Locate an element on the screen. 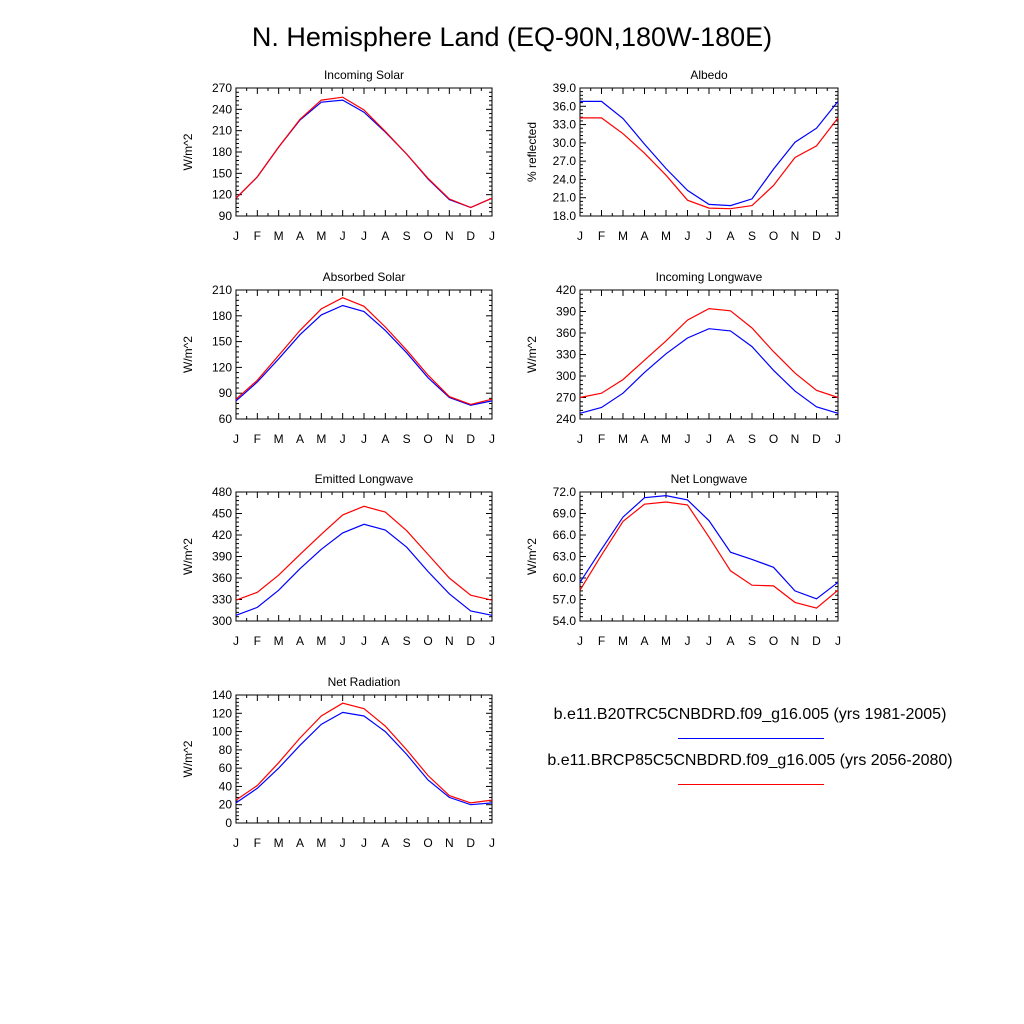 This screenshot has width=1024, height=1024. y-tick-label: 63.0 is located at coordinates (565, 557).